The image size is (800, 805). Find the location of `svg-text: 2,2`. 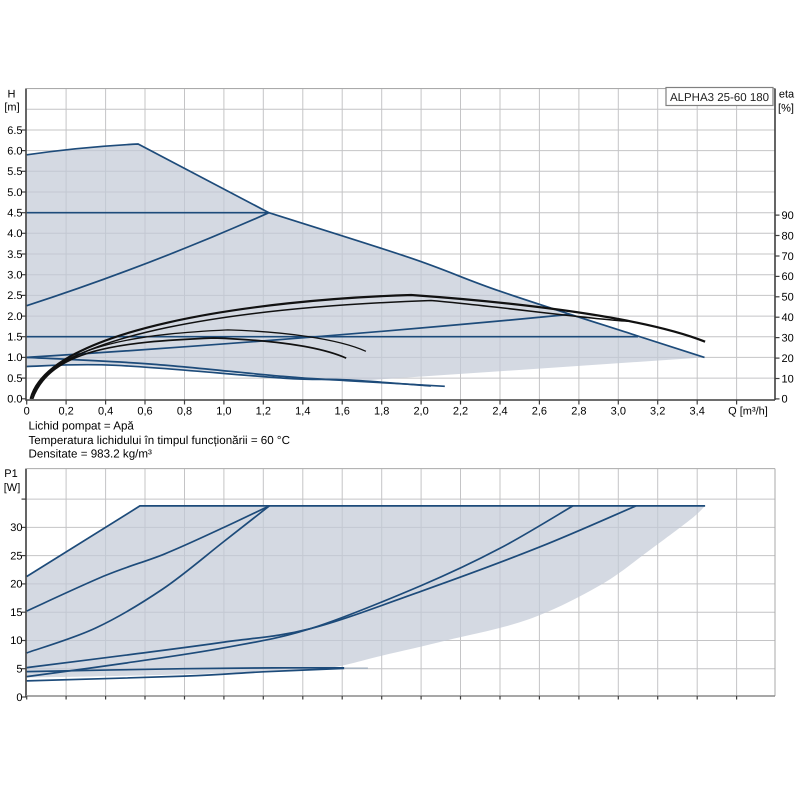

svg-text: 2,2 is located at coordinates (460, 412).